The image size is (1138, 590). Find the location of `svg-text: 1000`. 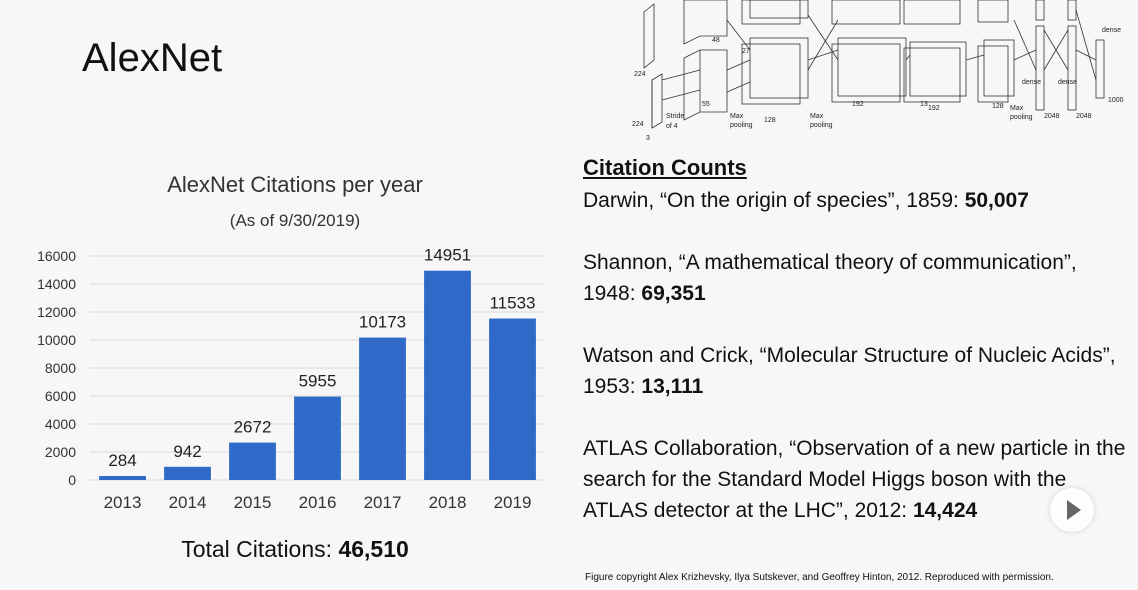

svg-text: 1000 is located at coordinates (1116, 100).